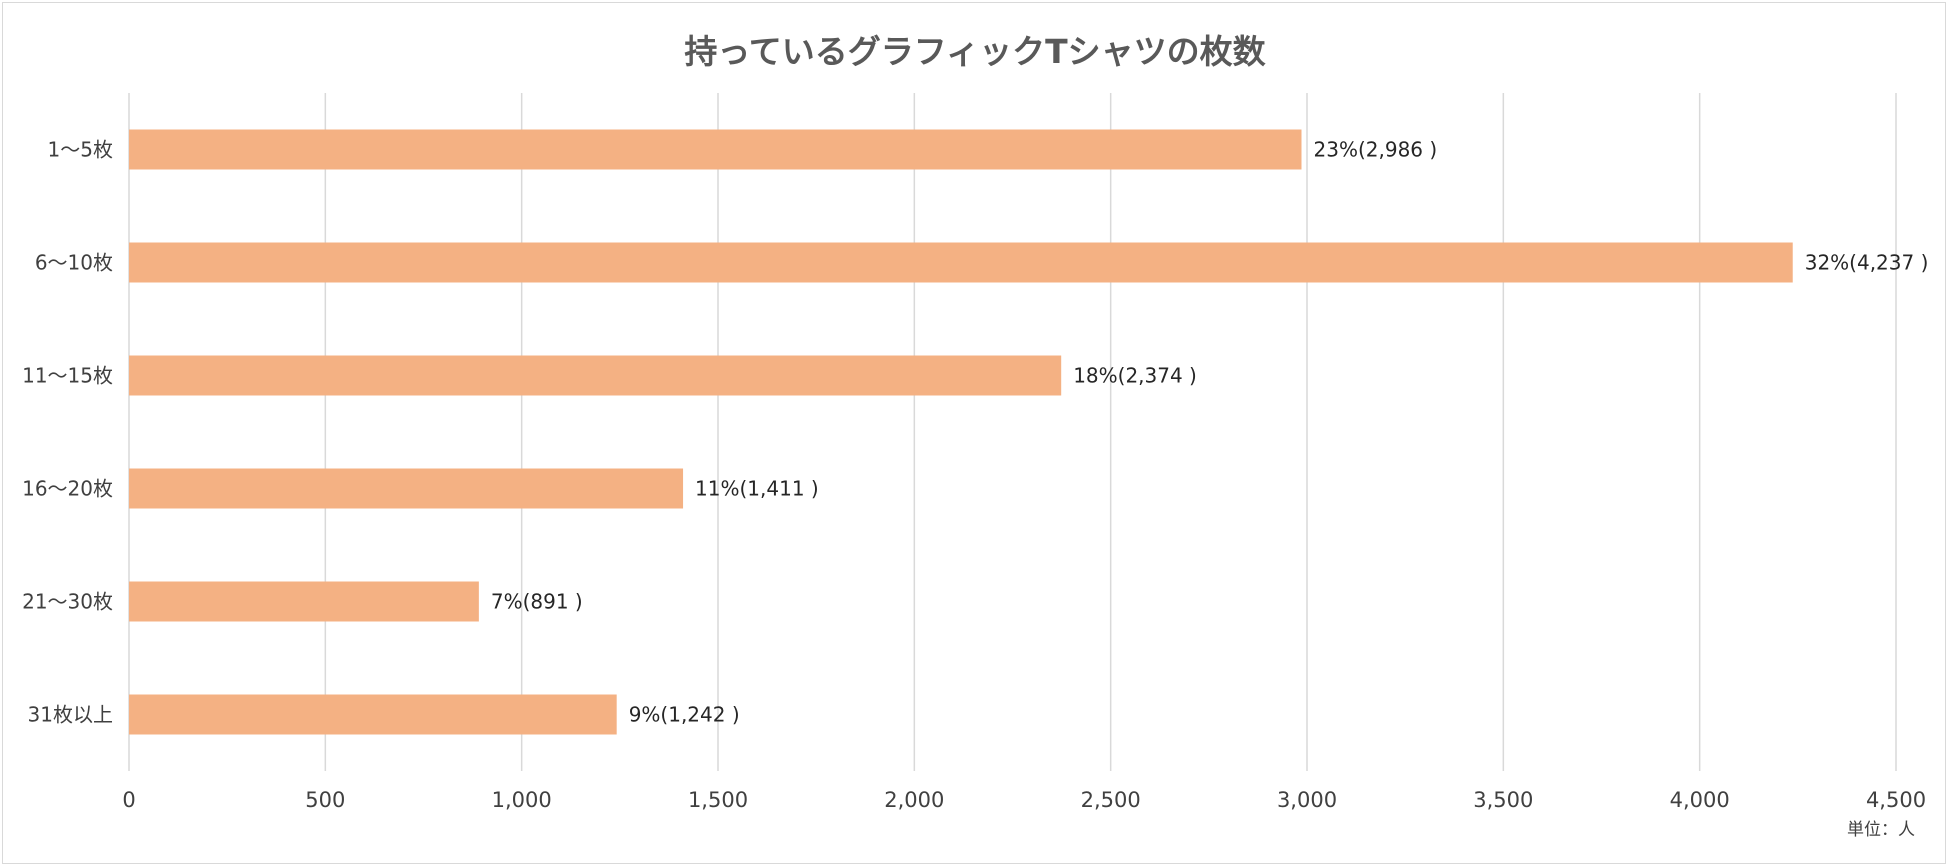  I want to click on x-tick-label: 0, so click(128, 800).